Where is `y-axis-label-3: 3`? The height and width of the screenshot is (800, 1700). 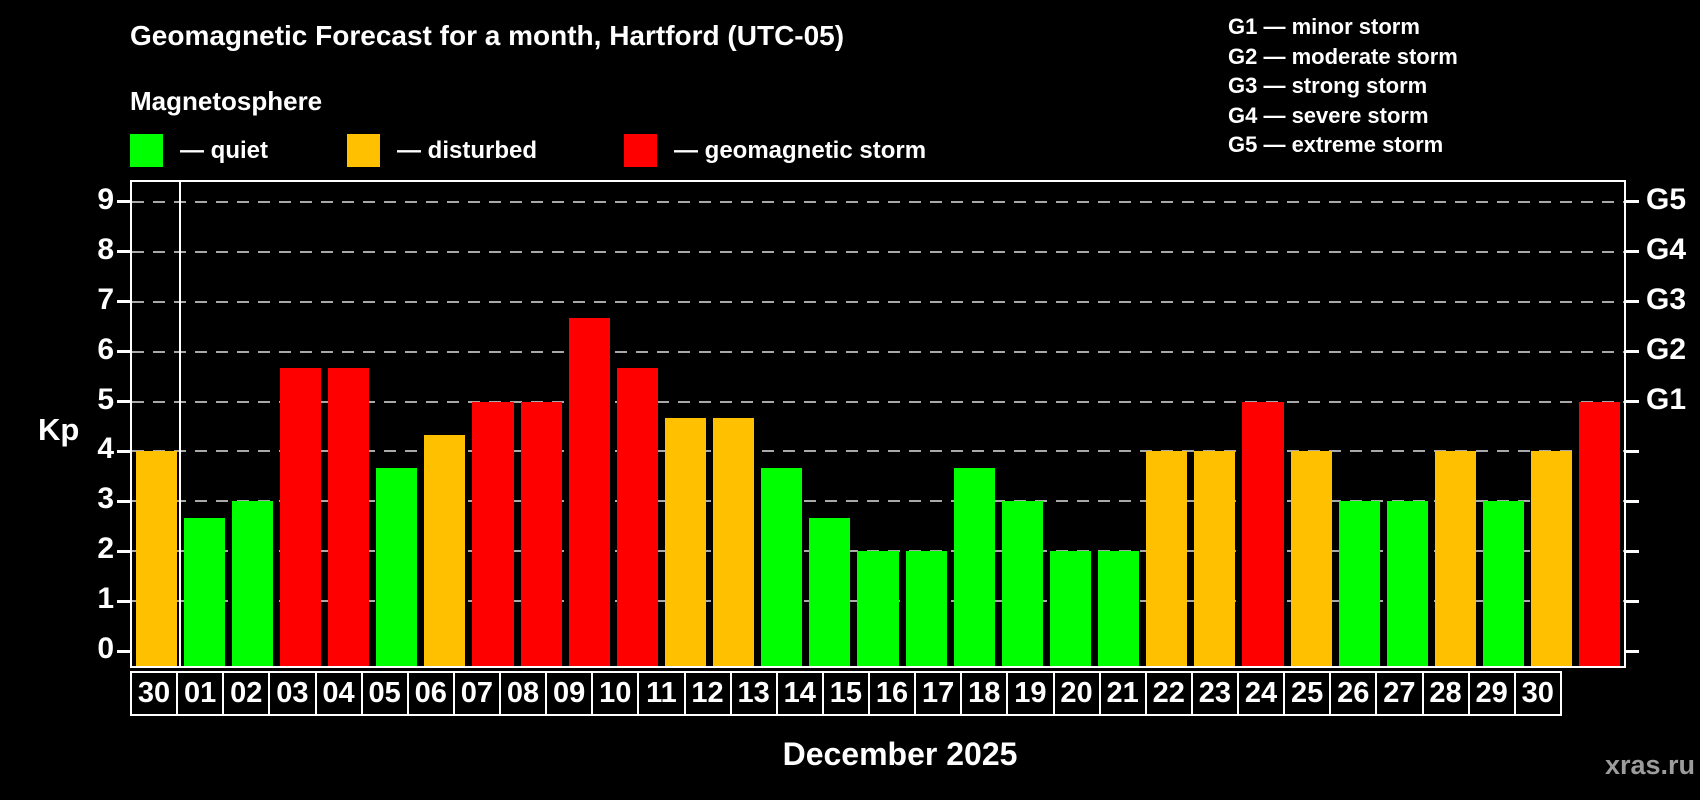 y-axis-label-3: 3 is located at coordinates (105, 499).